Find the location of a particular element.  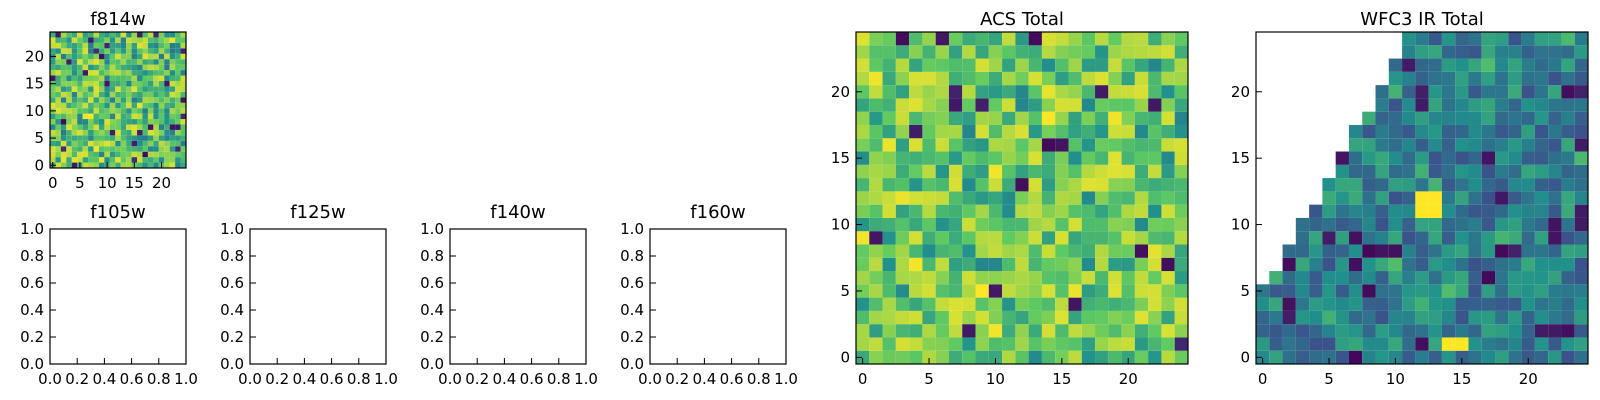

plot-frame-f160w is located at coordinates (718, 296).